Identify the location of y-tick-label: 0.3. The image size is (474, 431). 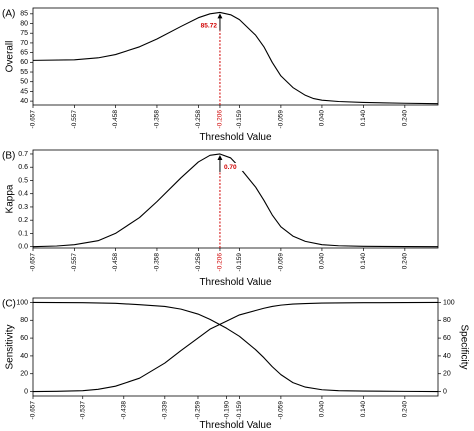
(23, 207).